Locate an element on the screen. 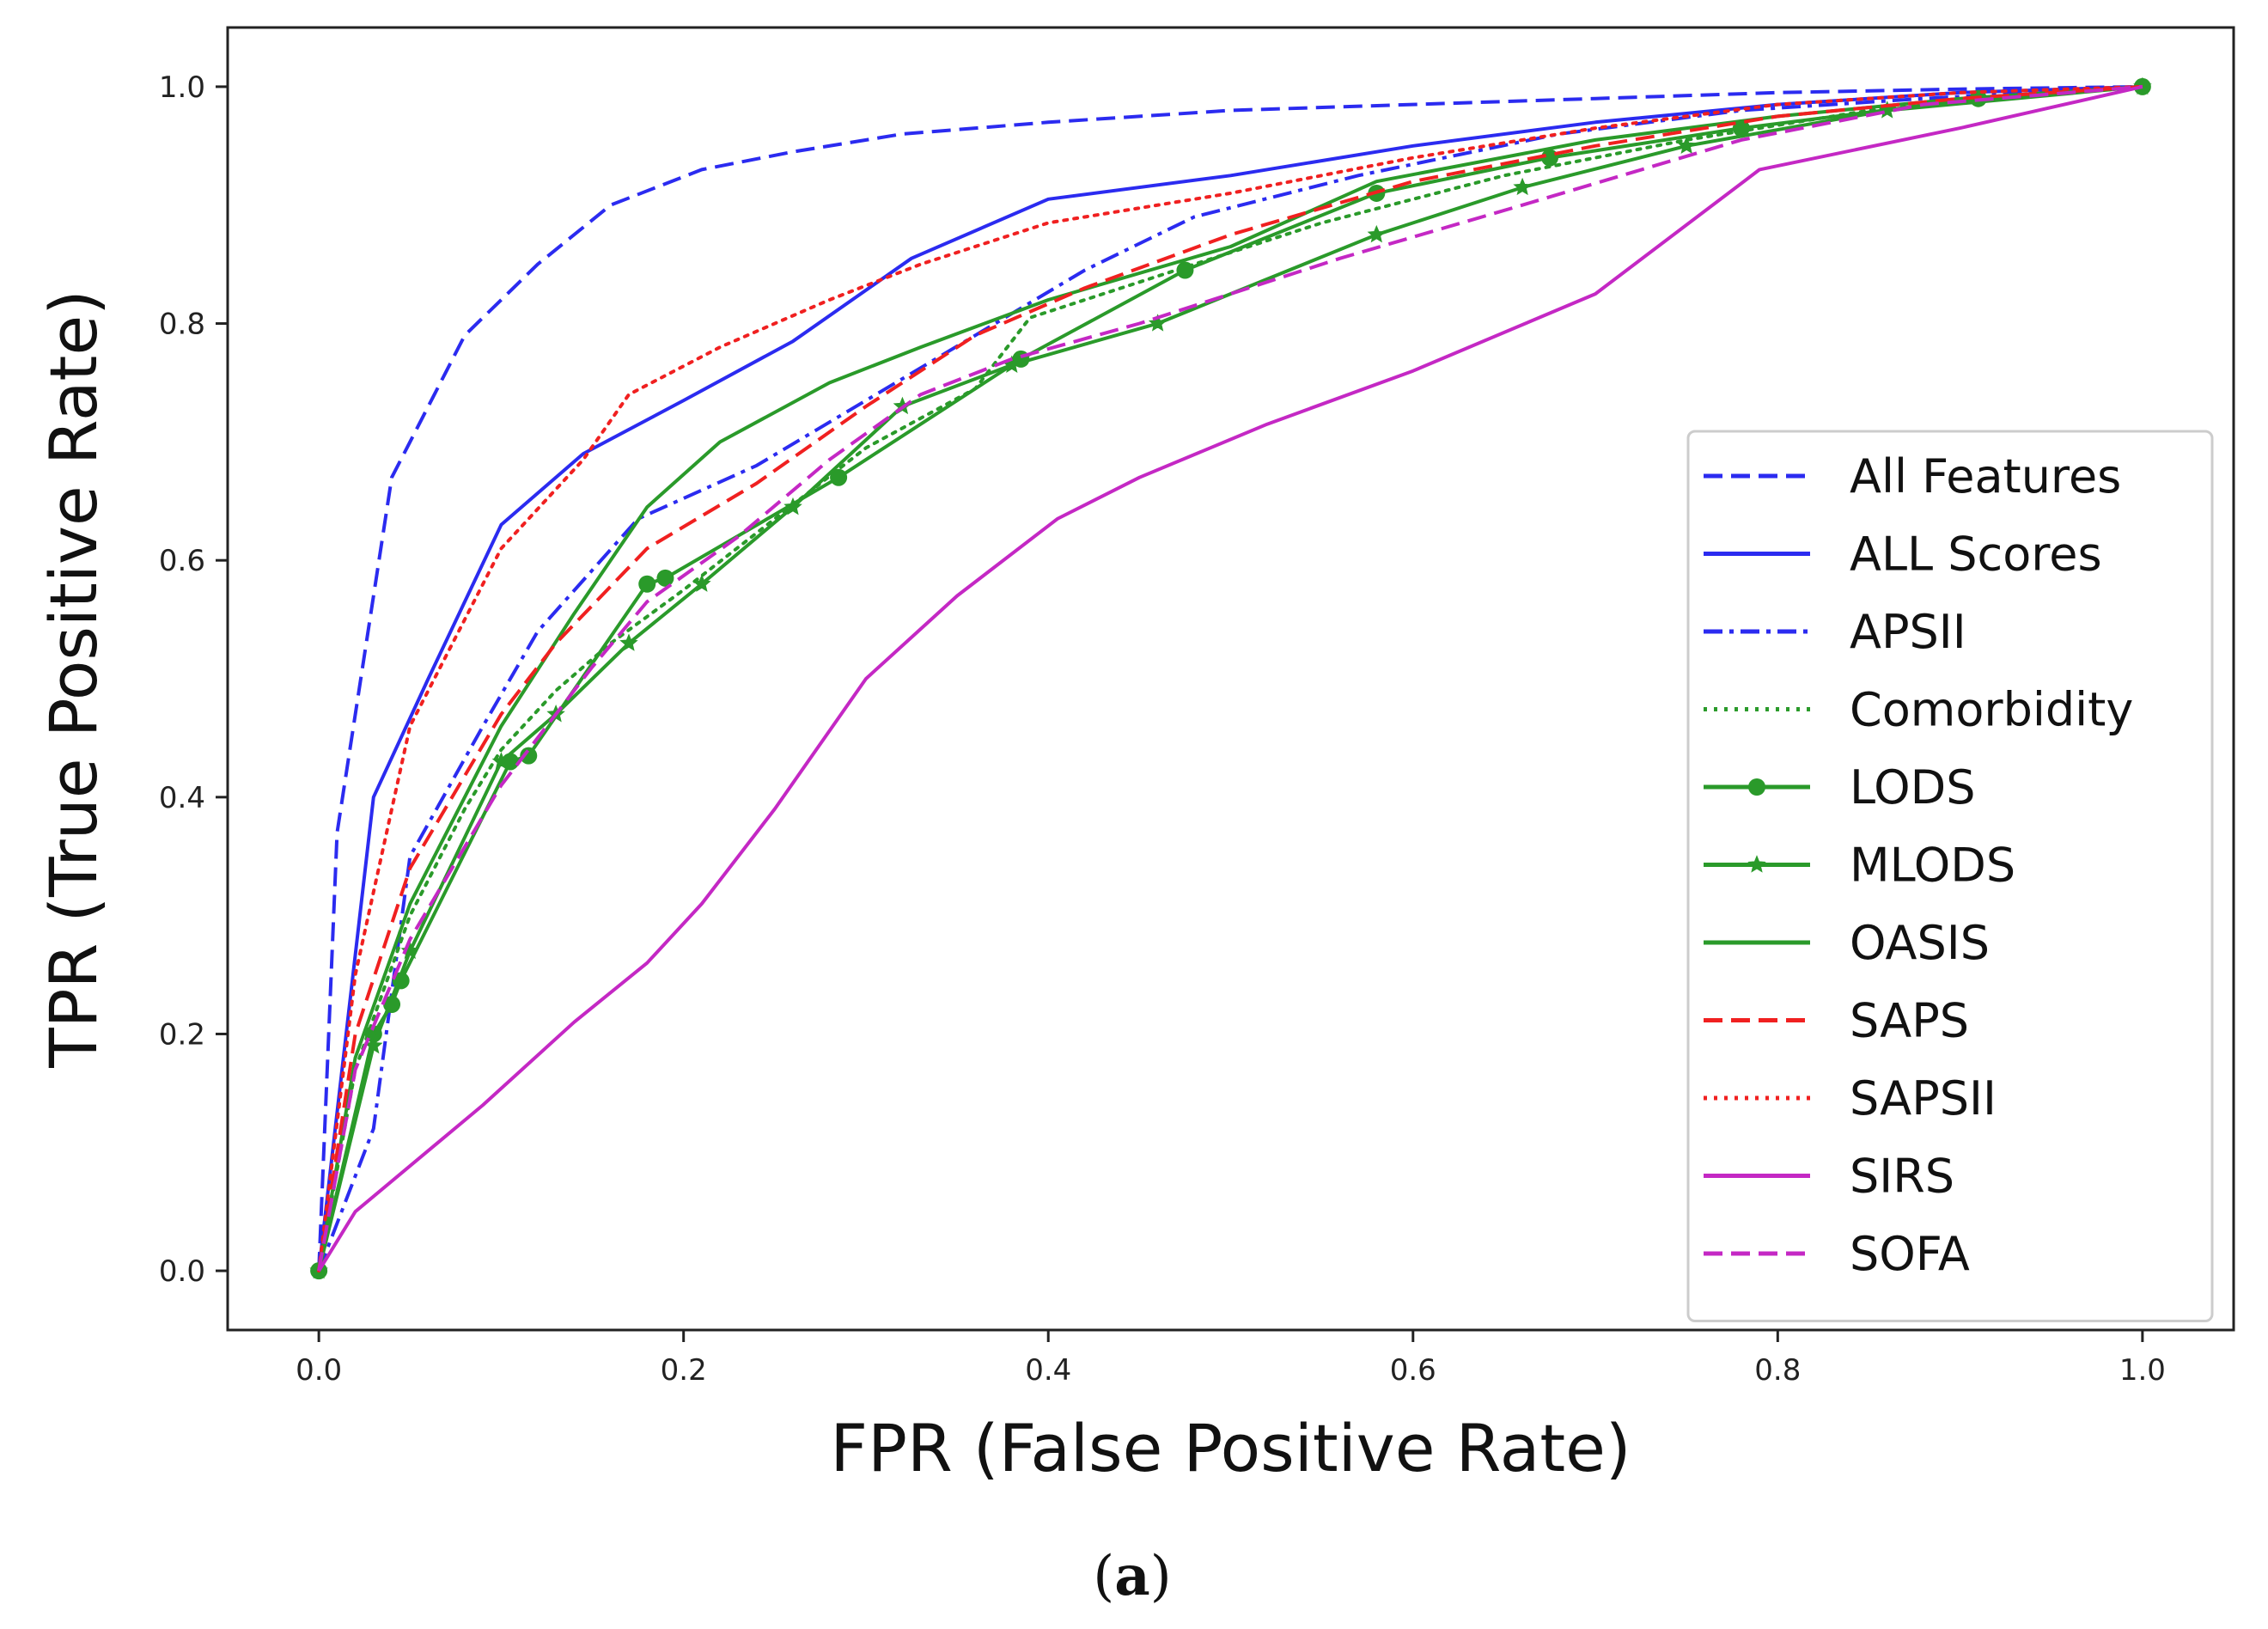 The image size is (2268, 1629). x-axis-title: FPR (False Positive Rate) is located at coordinates (1230, 1448).